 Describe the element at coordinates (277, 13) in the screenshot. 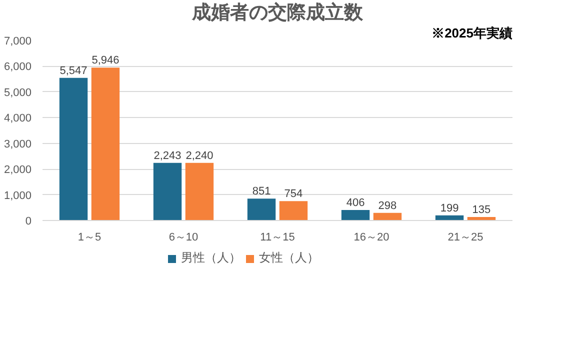

I see `chart-title: 成婚者の交際成立数` at that location.